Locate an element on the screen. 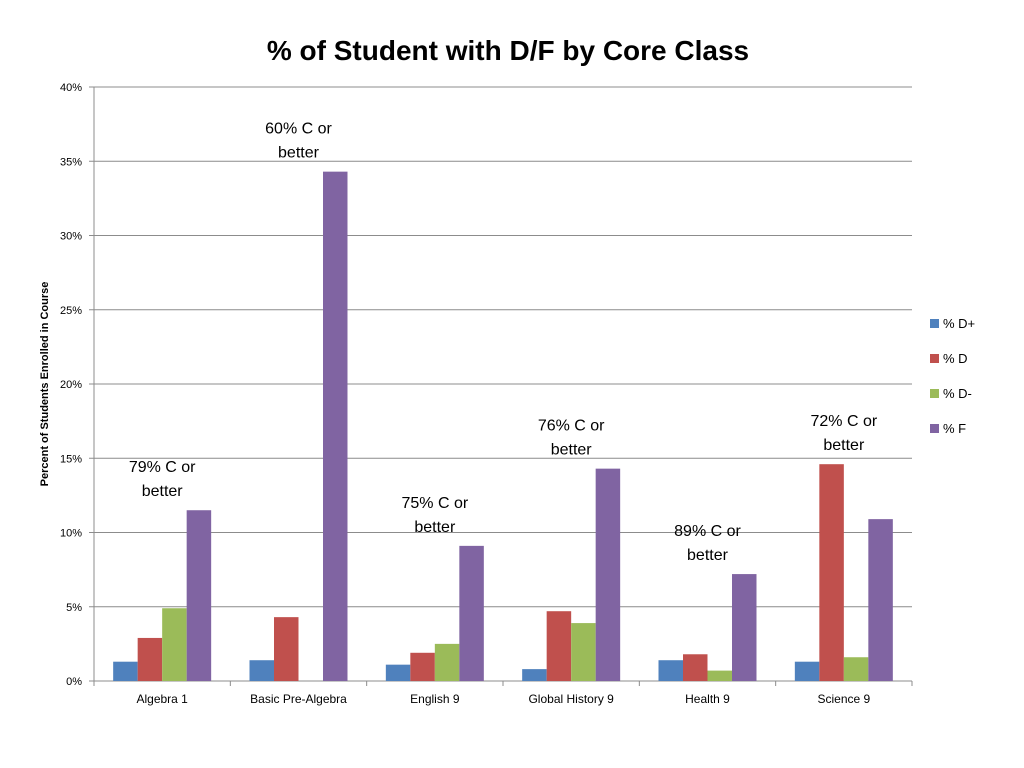 This screenshot has width=1024, height=768. y-tick-label: 10% is located at coordinates (71, 534).